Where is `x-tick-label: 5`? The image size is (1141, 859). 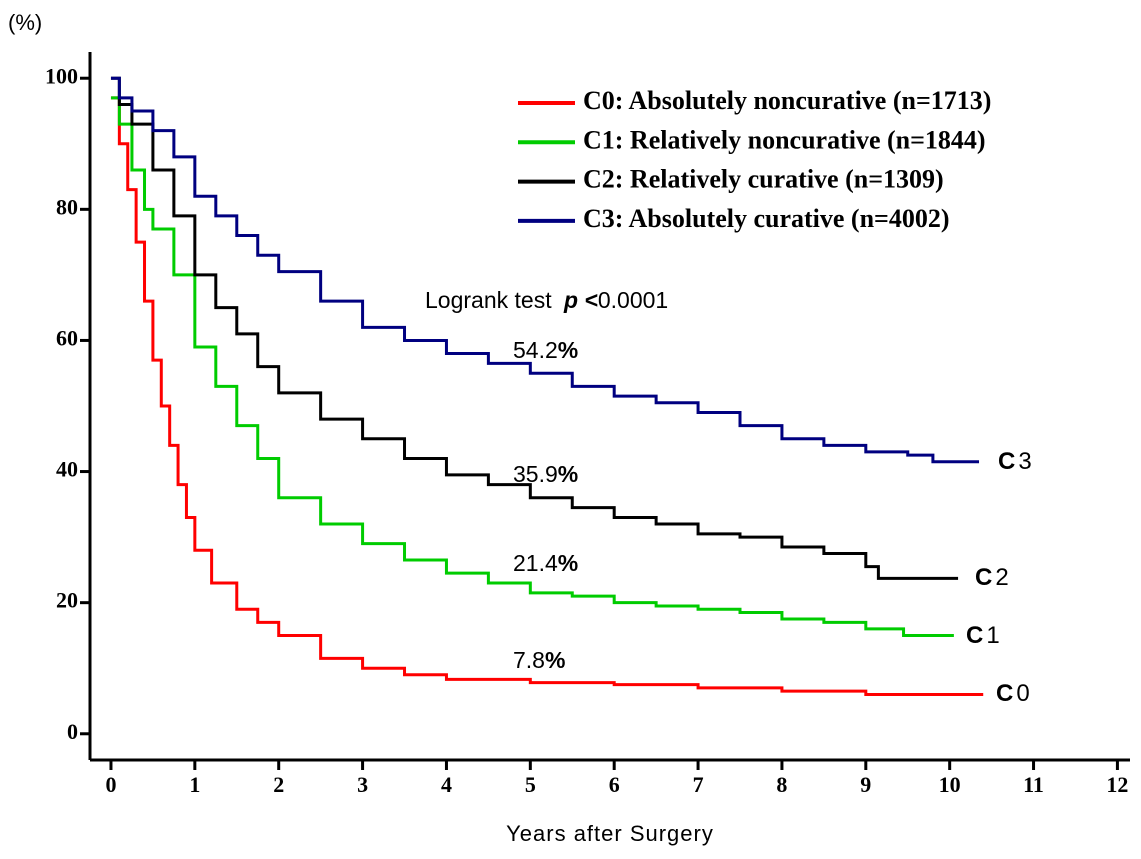
x-tick-label: 5 is located at coordinates (530, 784).